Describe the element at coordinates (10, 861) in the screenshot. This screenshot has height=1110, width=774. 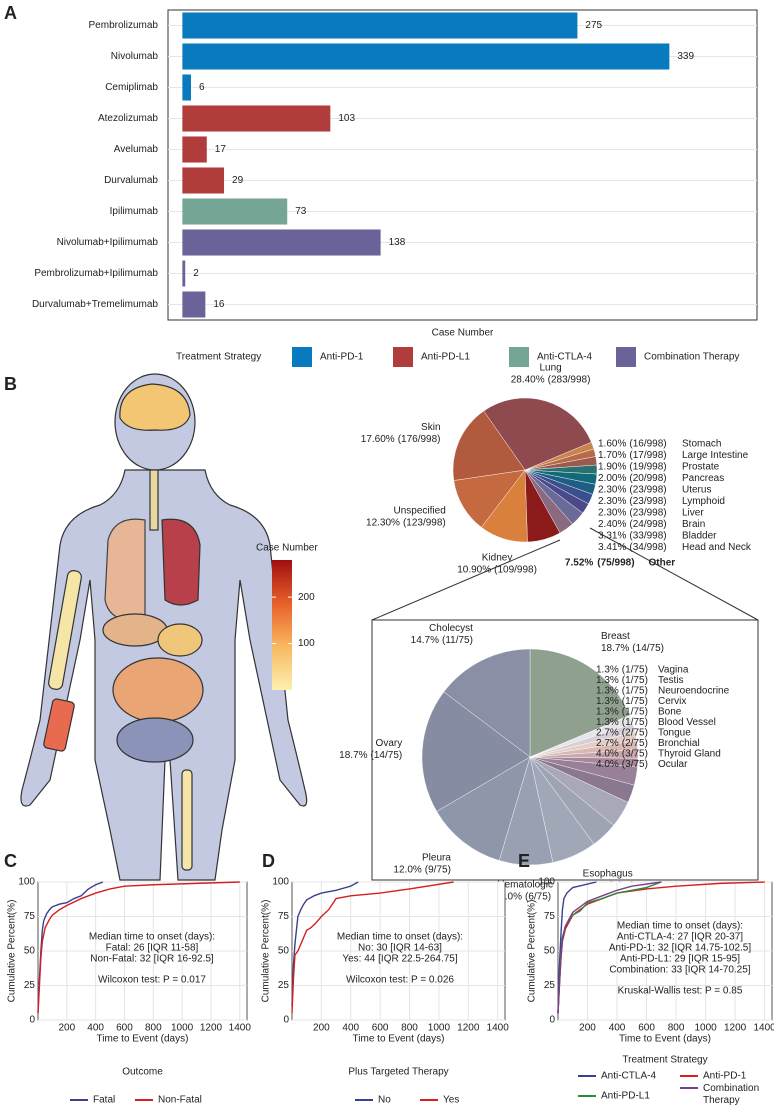
I see `panel-label: C` at that location.